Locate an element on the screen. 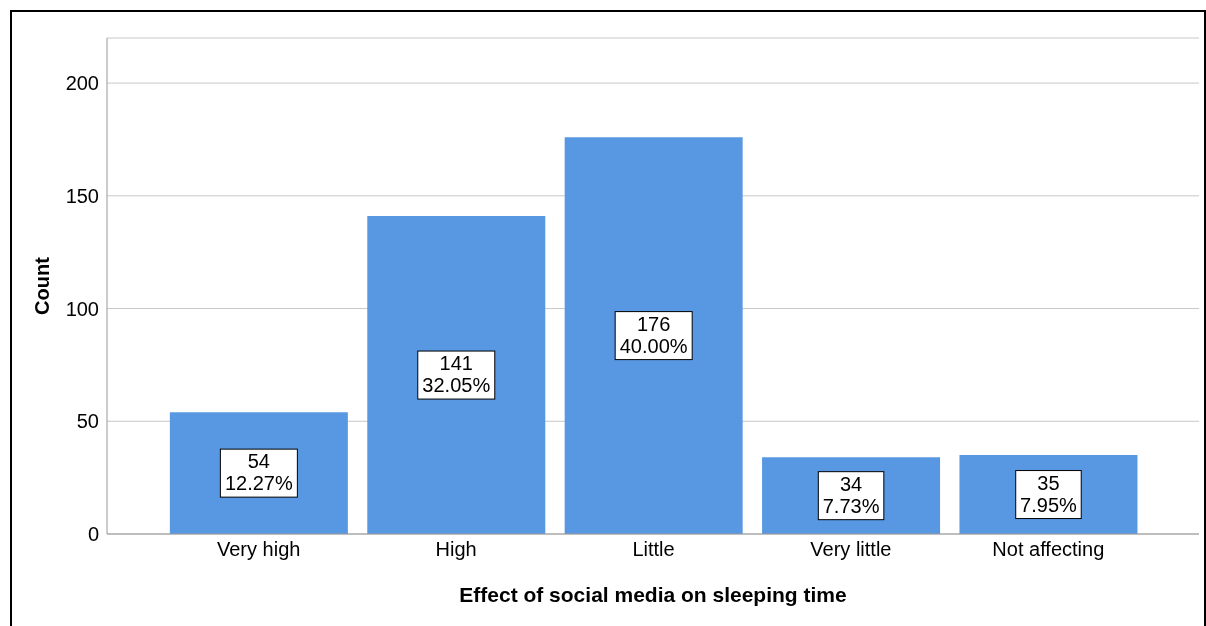  x-tick-label: Little is located at coordinates (653, 549).